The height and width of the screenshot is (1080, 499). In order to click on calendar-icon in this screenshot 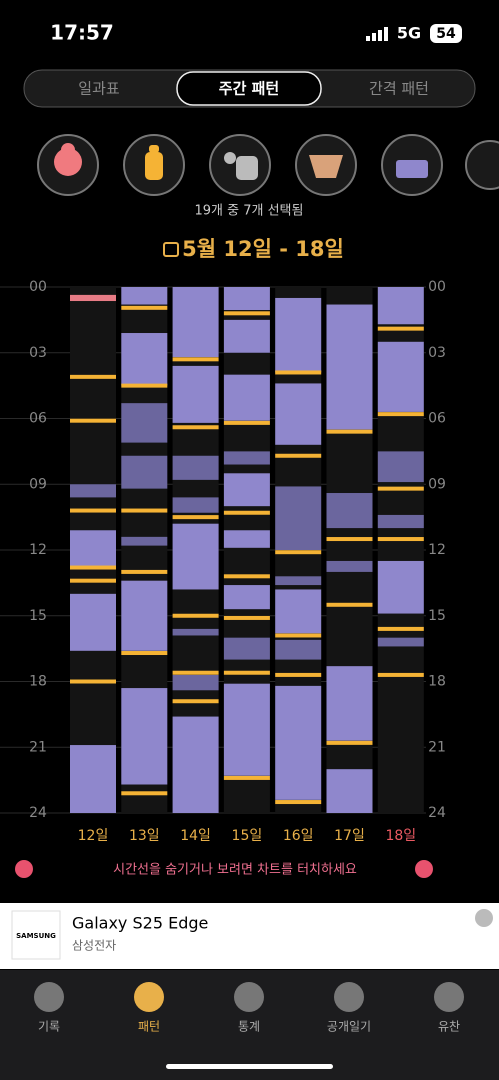, I will do `click(171, 249)`.